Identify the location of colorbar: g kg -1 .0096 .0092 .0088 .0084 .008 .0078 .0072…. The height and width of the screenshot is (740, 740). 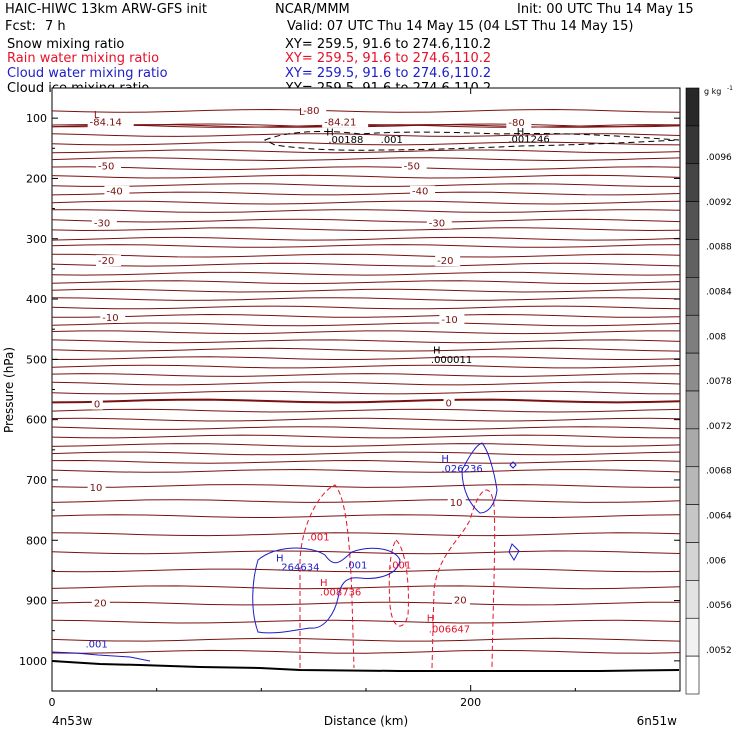
(709, 390).